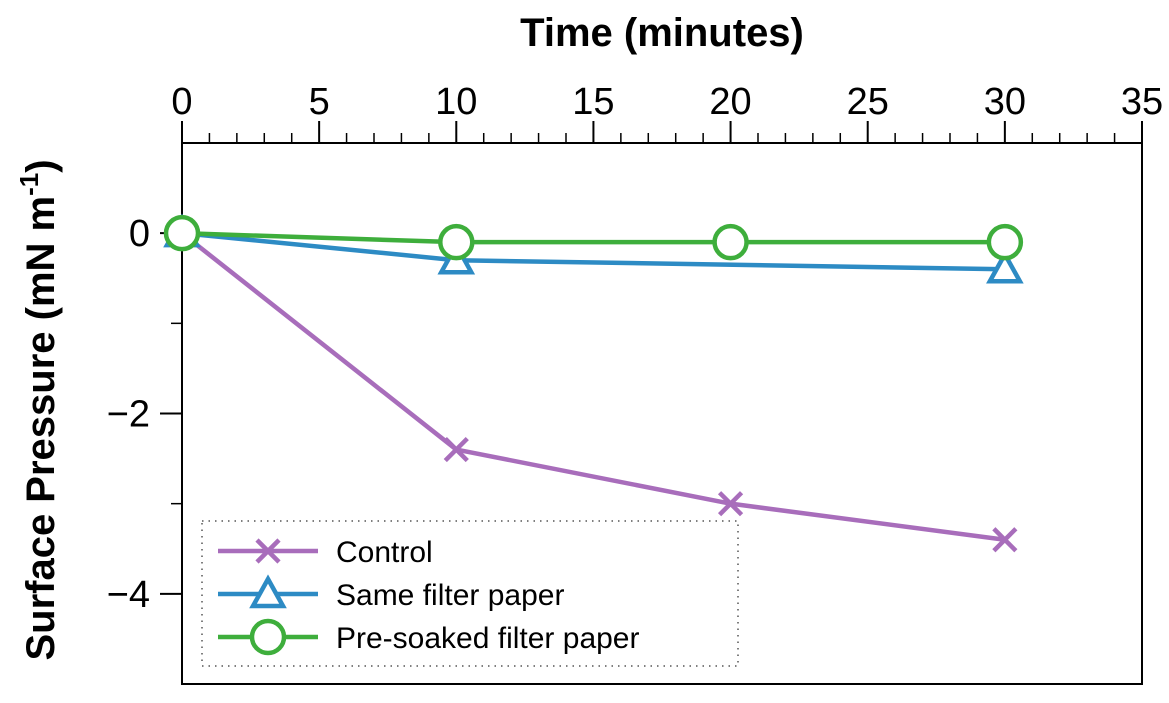  Describe the element at coordinates (1142, 102) in the screenshot. I see `x-tick-label: 35` at that location.